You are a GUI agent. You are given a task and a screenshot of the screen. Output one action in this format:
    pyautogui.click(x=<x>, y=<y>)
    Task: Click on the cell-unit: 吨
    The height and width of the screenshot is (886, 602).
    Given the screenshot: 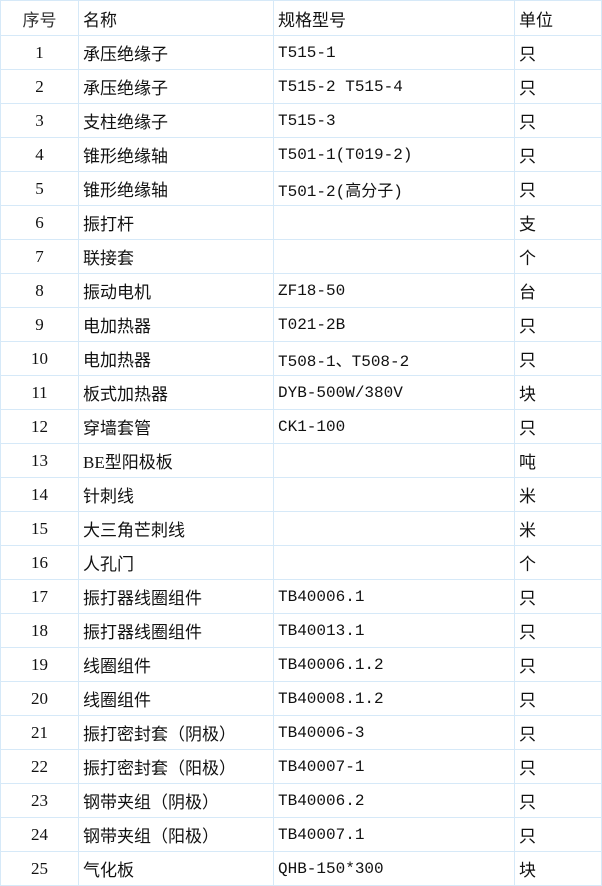 What is the action you would take?
    pyautogui.click(x=558, y=460)
    